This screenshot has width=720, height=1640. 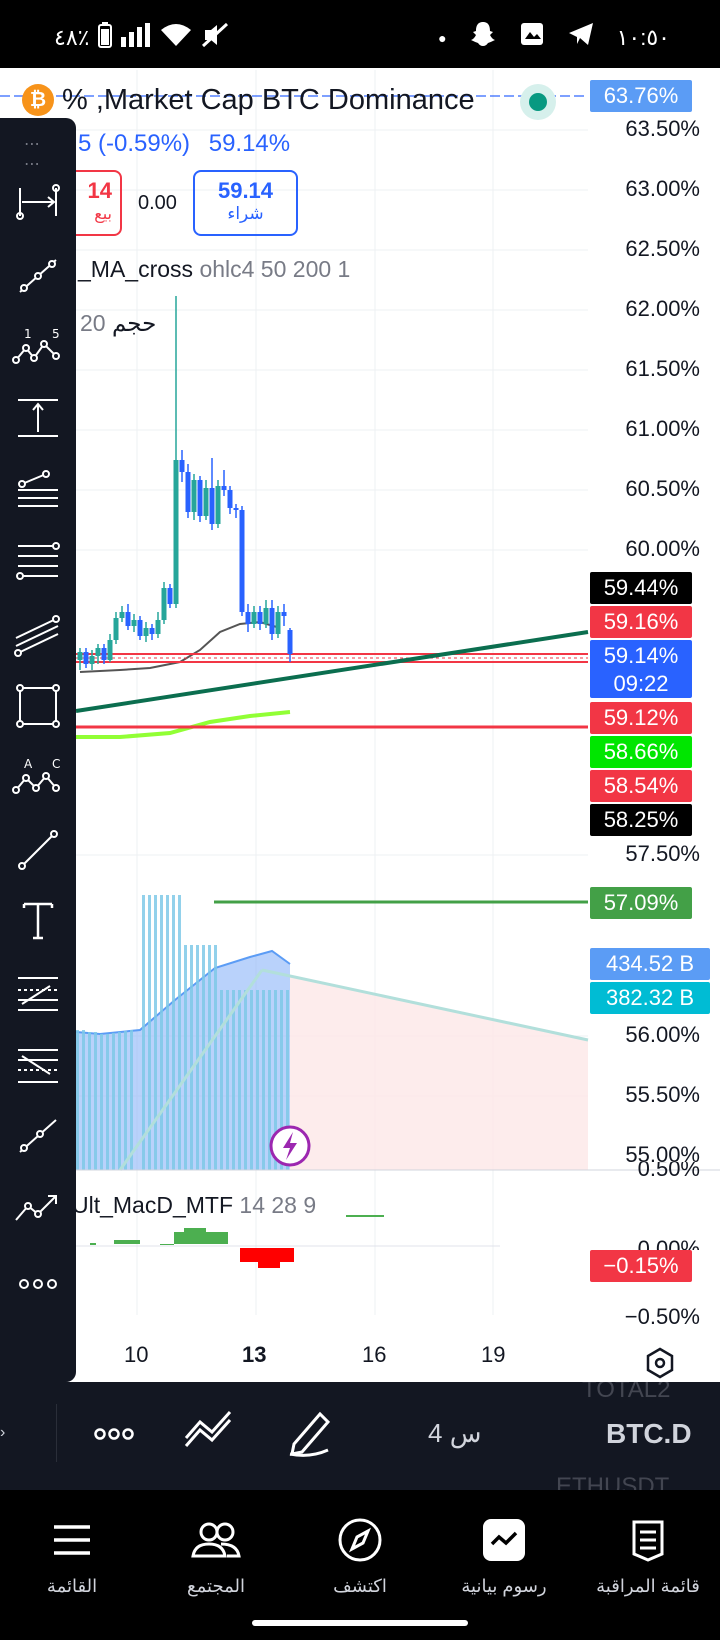 I want to click on sell-button: 14 بيع, so click(x=91, y=203).